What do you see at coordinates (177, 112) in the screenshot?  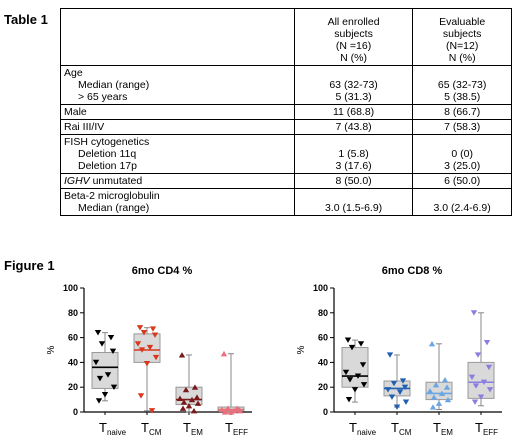 I see `row-label-cell: Male` at bounding box center [177, 112].